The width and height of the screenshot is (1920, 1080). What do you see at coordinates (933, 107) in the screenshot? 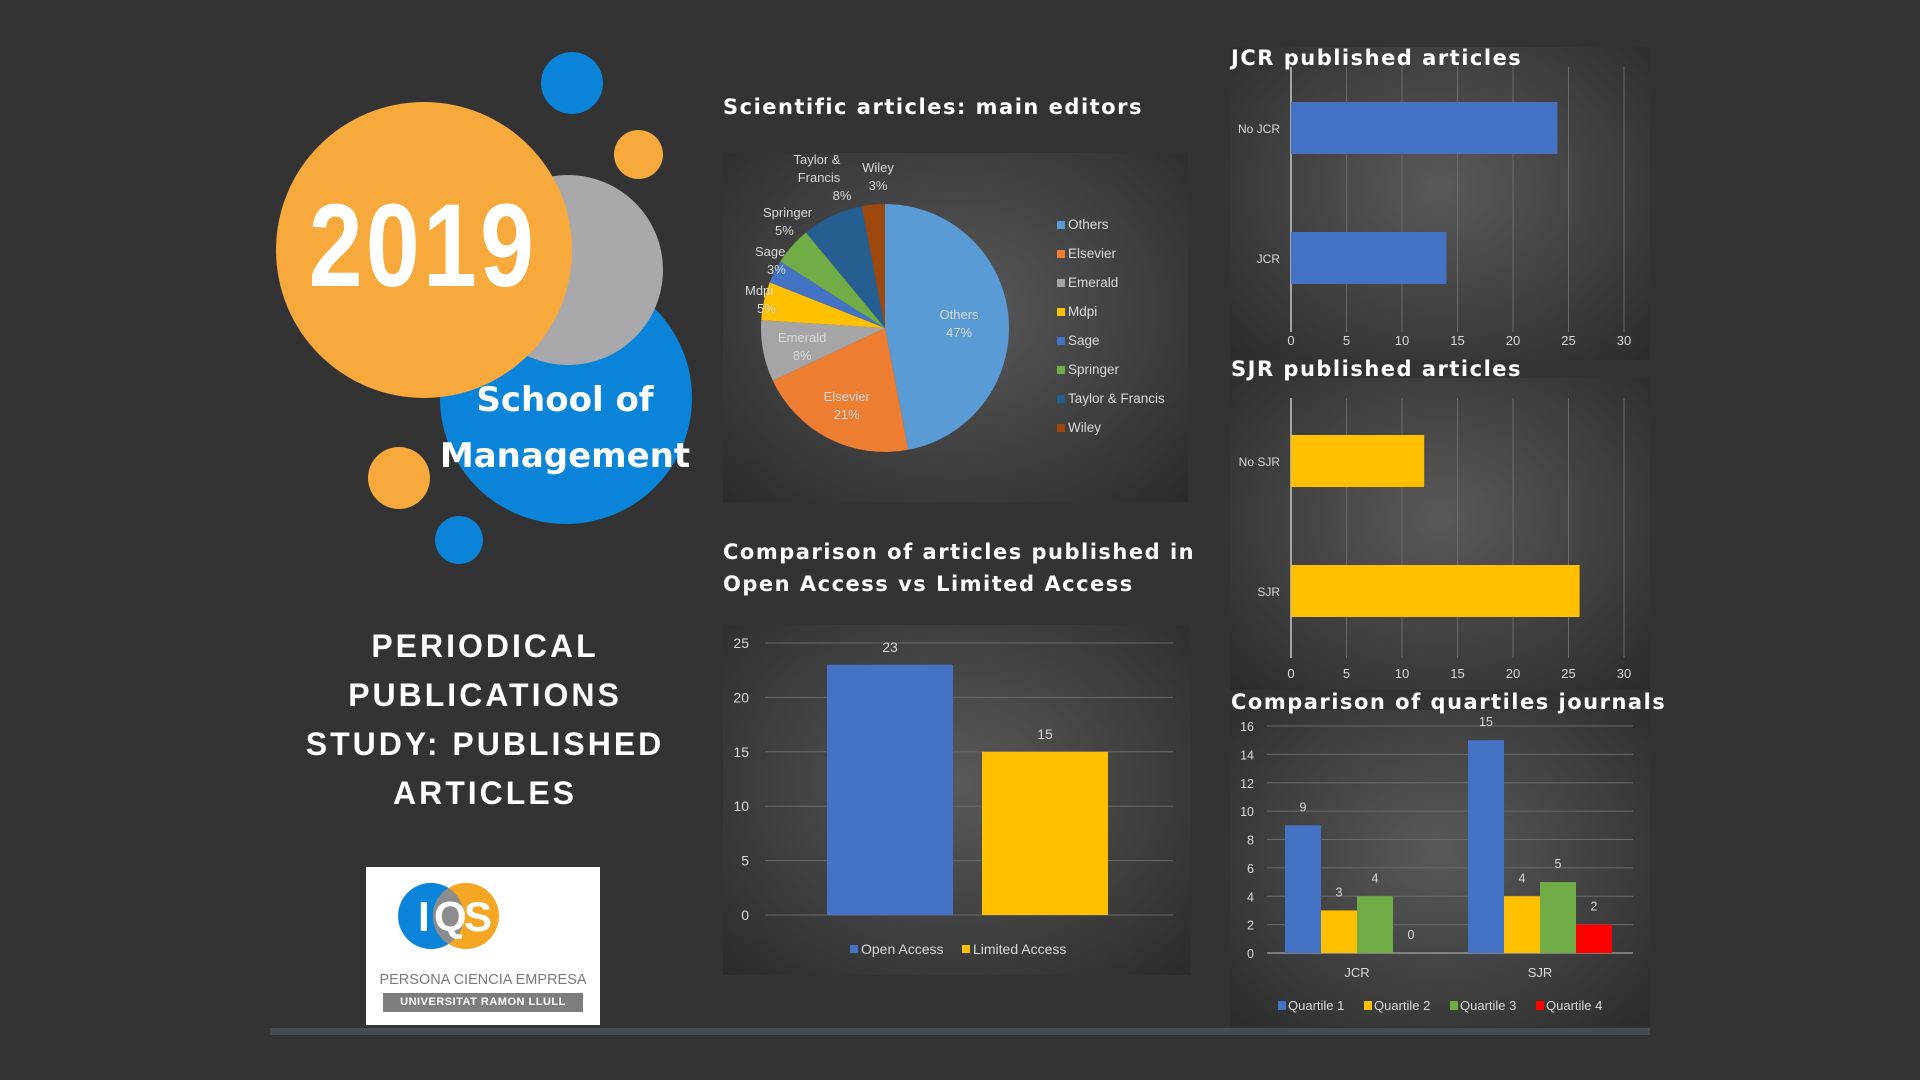
I see `pie-chart-title: Scientific articles: main editors` at bounding box center [933, 107].